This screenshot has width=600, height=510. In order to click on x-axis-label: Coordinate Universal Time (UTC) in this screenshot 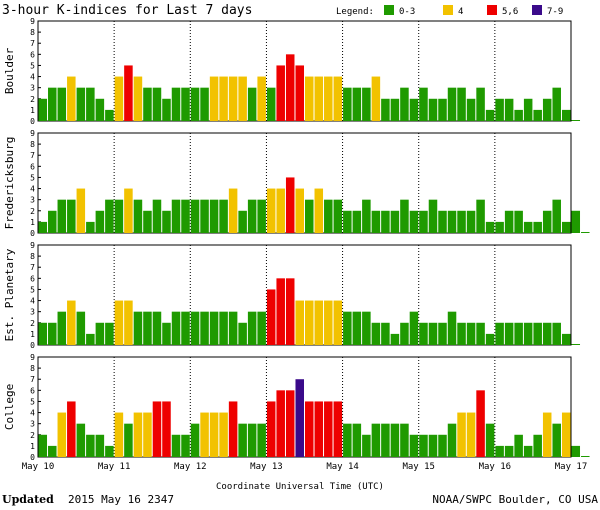, I will do `click(300, 487)`.